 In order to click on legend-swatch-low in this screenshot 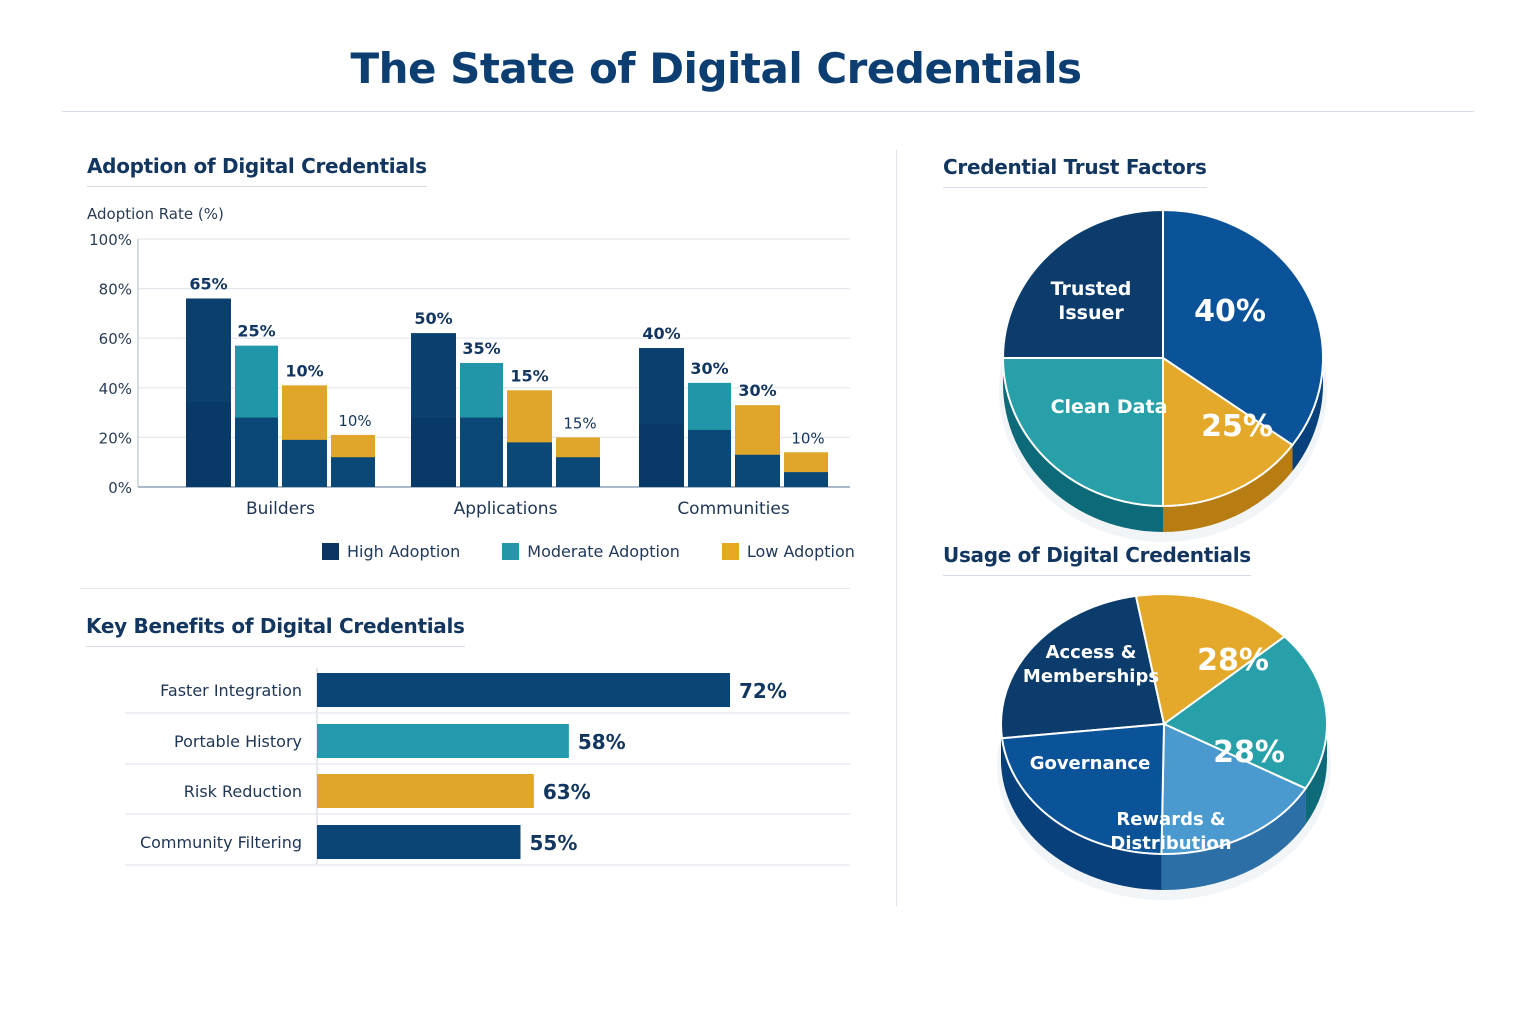, I will do `click(730, 551)`.